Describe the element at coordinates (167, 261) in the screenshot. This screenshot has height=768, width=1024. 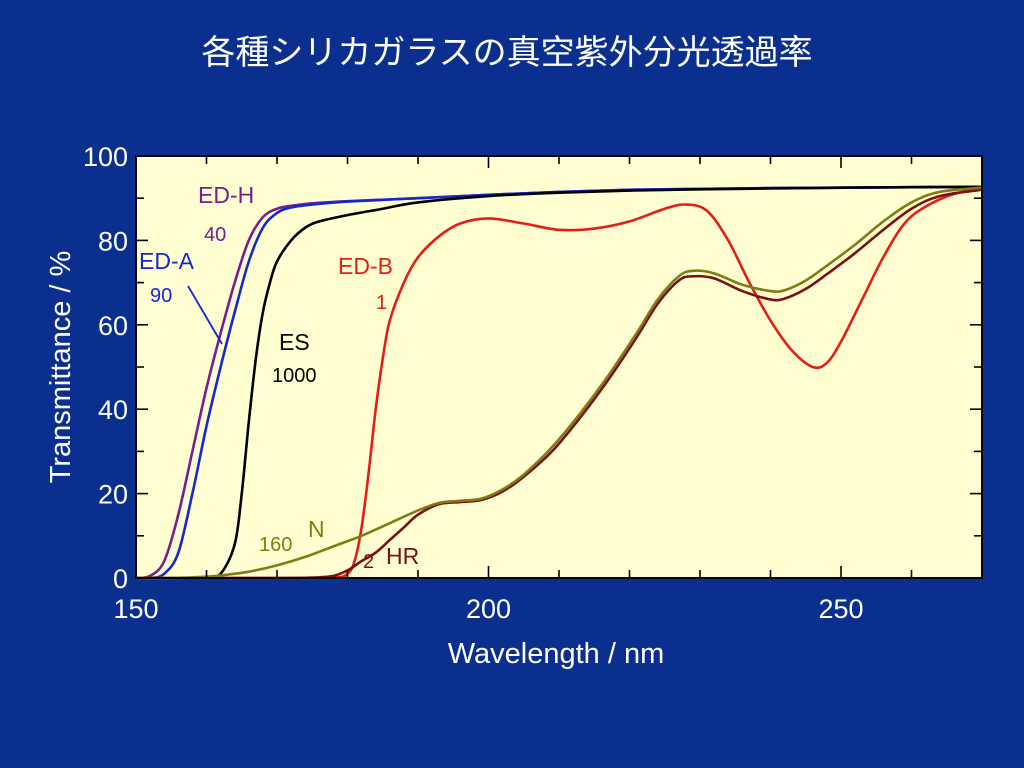
I see `label-ed-a: ED-A` at that location.